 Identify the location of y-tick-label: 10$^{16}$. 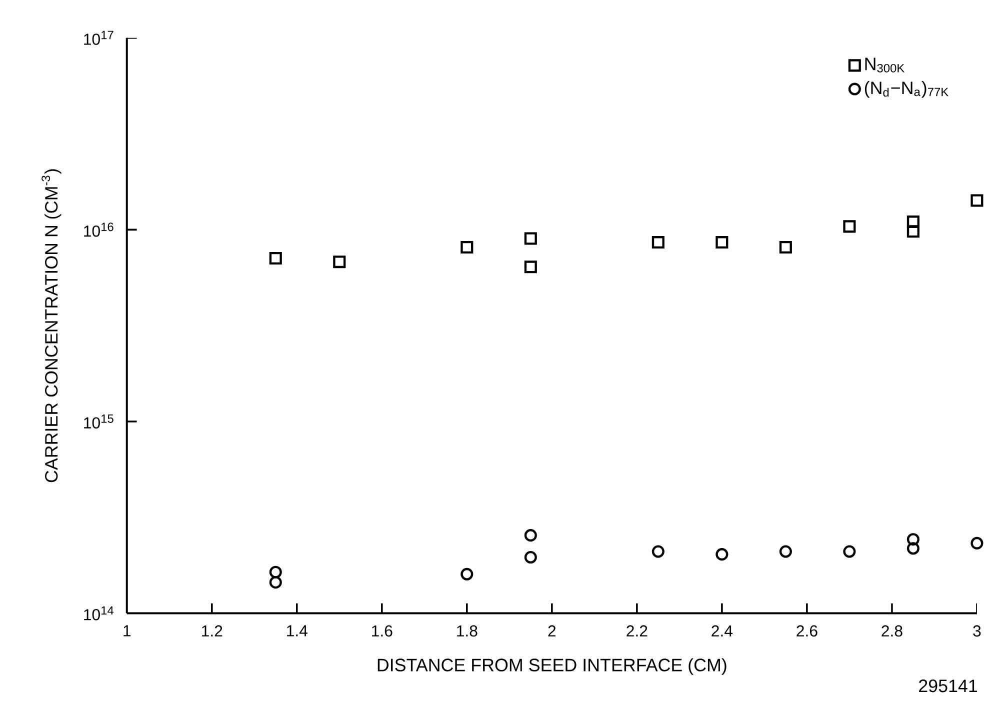
(99, 229).